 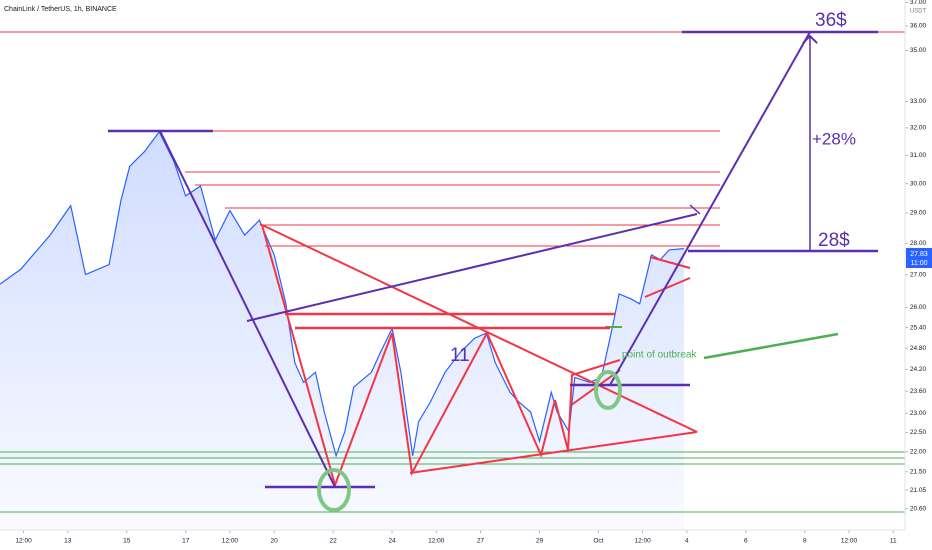 What do you see at coordinates (186, 541) in the screenshot?
I see `x-tick-label: 17` at bounding box center [186, 541].